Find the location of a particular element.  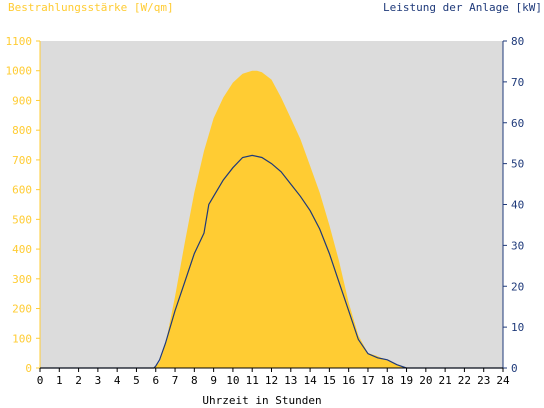

right-tick-label: 70 is located at coordinates (517, 82).